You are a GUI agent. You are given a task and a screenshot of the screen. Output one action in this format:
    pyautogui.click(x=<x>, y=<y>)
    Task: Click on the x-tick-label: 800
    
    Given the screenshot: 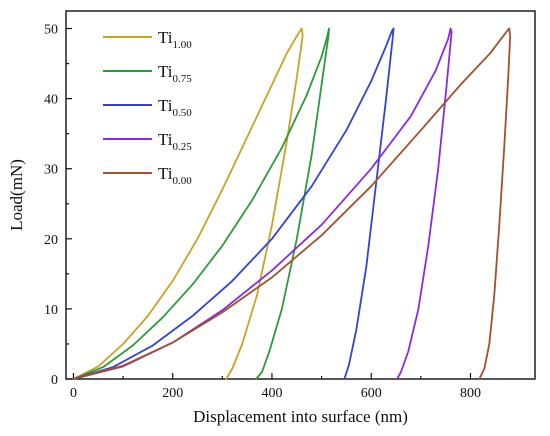 What is the action you would take?
    pyautogui.click(x=470, y=393)
    